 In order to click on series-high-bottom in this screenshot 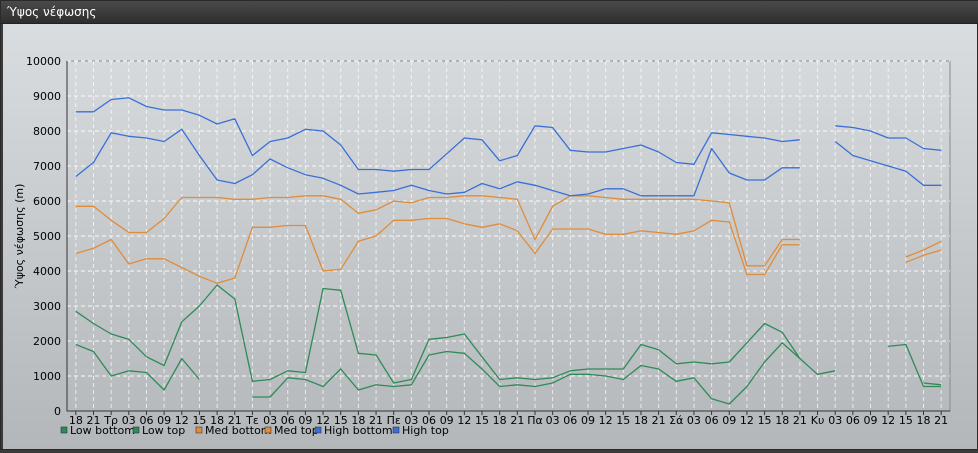, I will do `click(508, 162)`.